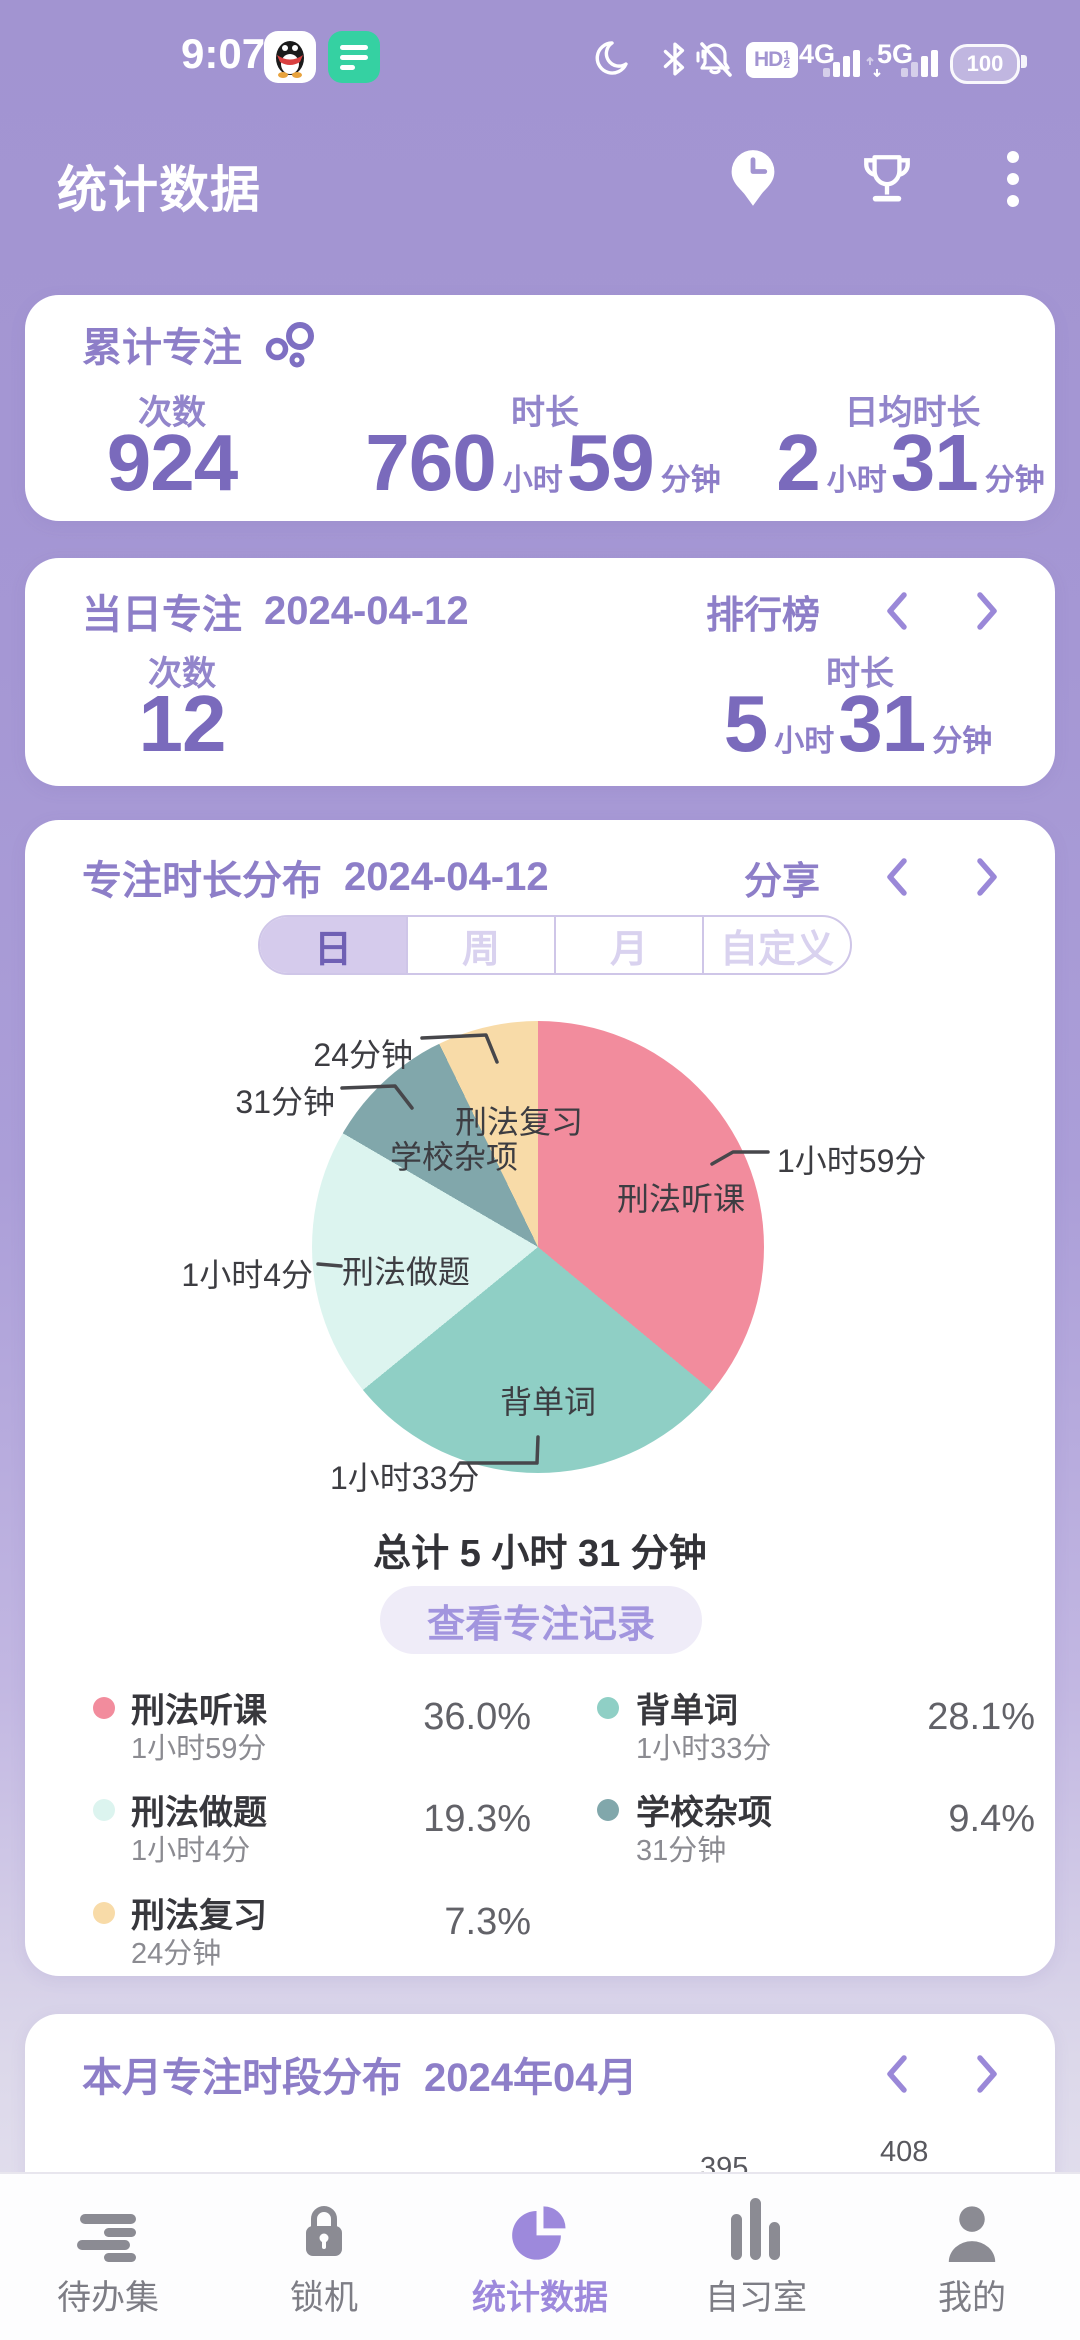 Image resolution: width=1080 pixels, height=2340 pixels. Describe the element at coordinates (540, 672) in the screenshot. I see `daily-focus-card: 当日专注 2024-04-12 排行榜 次数 时长 12 5 小时 31 分钟` at that location.